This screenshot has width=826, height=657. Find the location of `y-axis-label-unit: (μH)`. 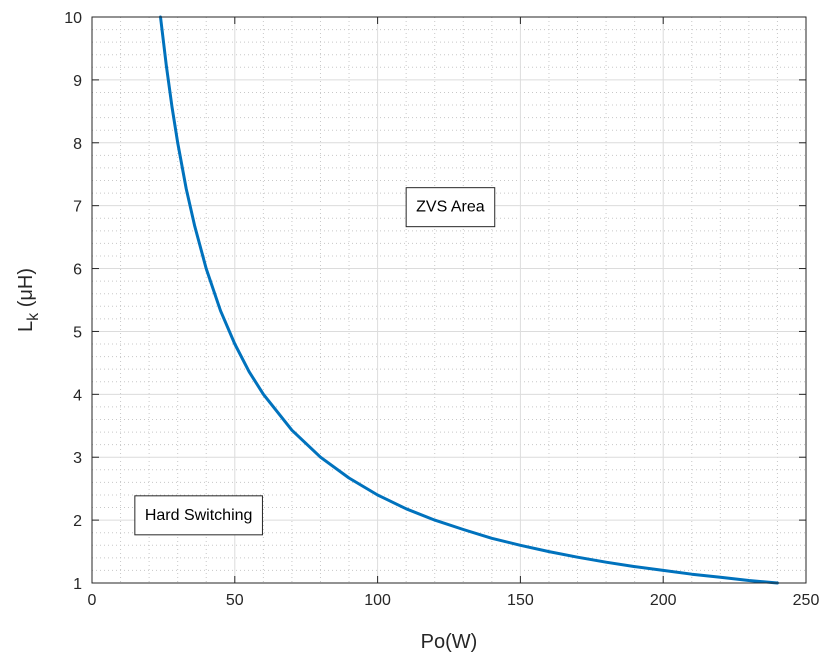

y-axis-label-unit: (μH) is located at coordinates (26, 290).